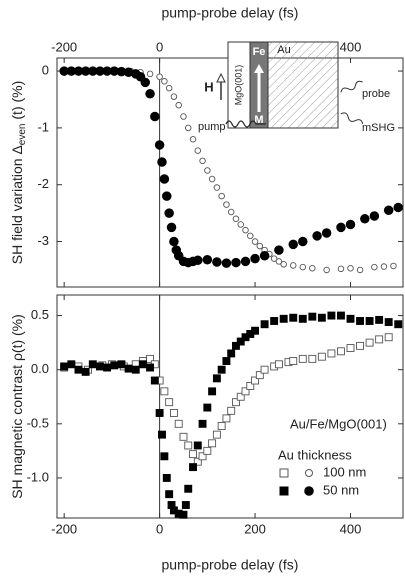  I want to click on pump-wave, so click(245, 124).